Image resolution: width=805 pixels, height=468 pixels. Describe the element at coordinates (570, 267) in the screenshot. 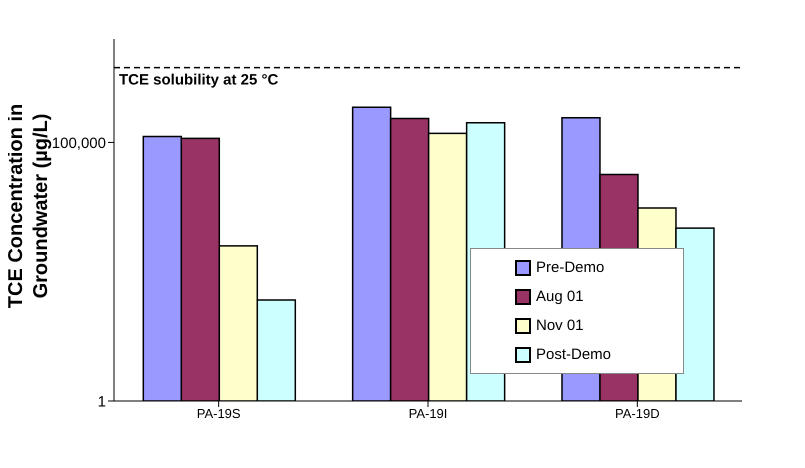

I see `legend-label: Pre-Demo` at that location.